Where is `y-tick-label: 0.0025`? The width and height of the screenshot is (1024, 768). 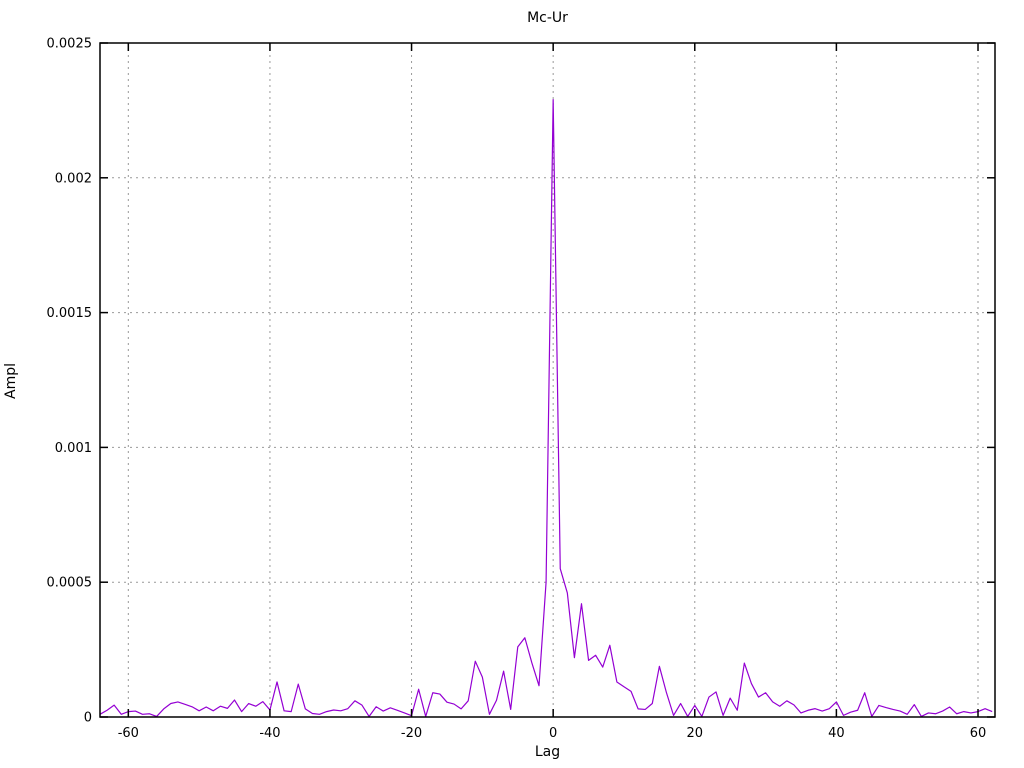 y-tick-label: 0.0025 is located at coordinates (70, 44).